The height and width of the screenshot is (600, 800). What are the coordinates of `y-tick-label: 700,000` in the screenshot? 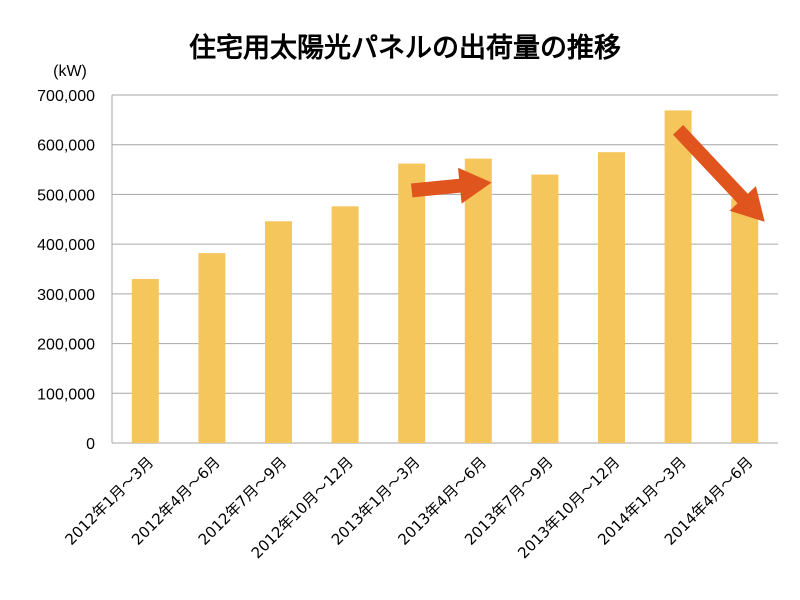 It's located at (66, 96).